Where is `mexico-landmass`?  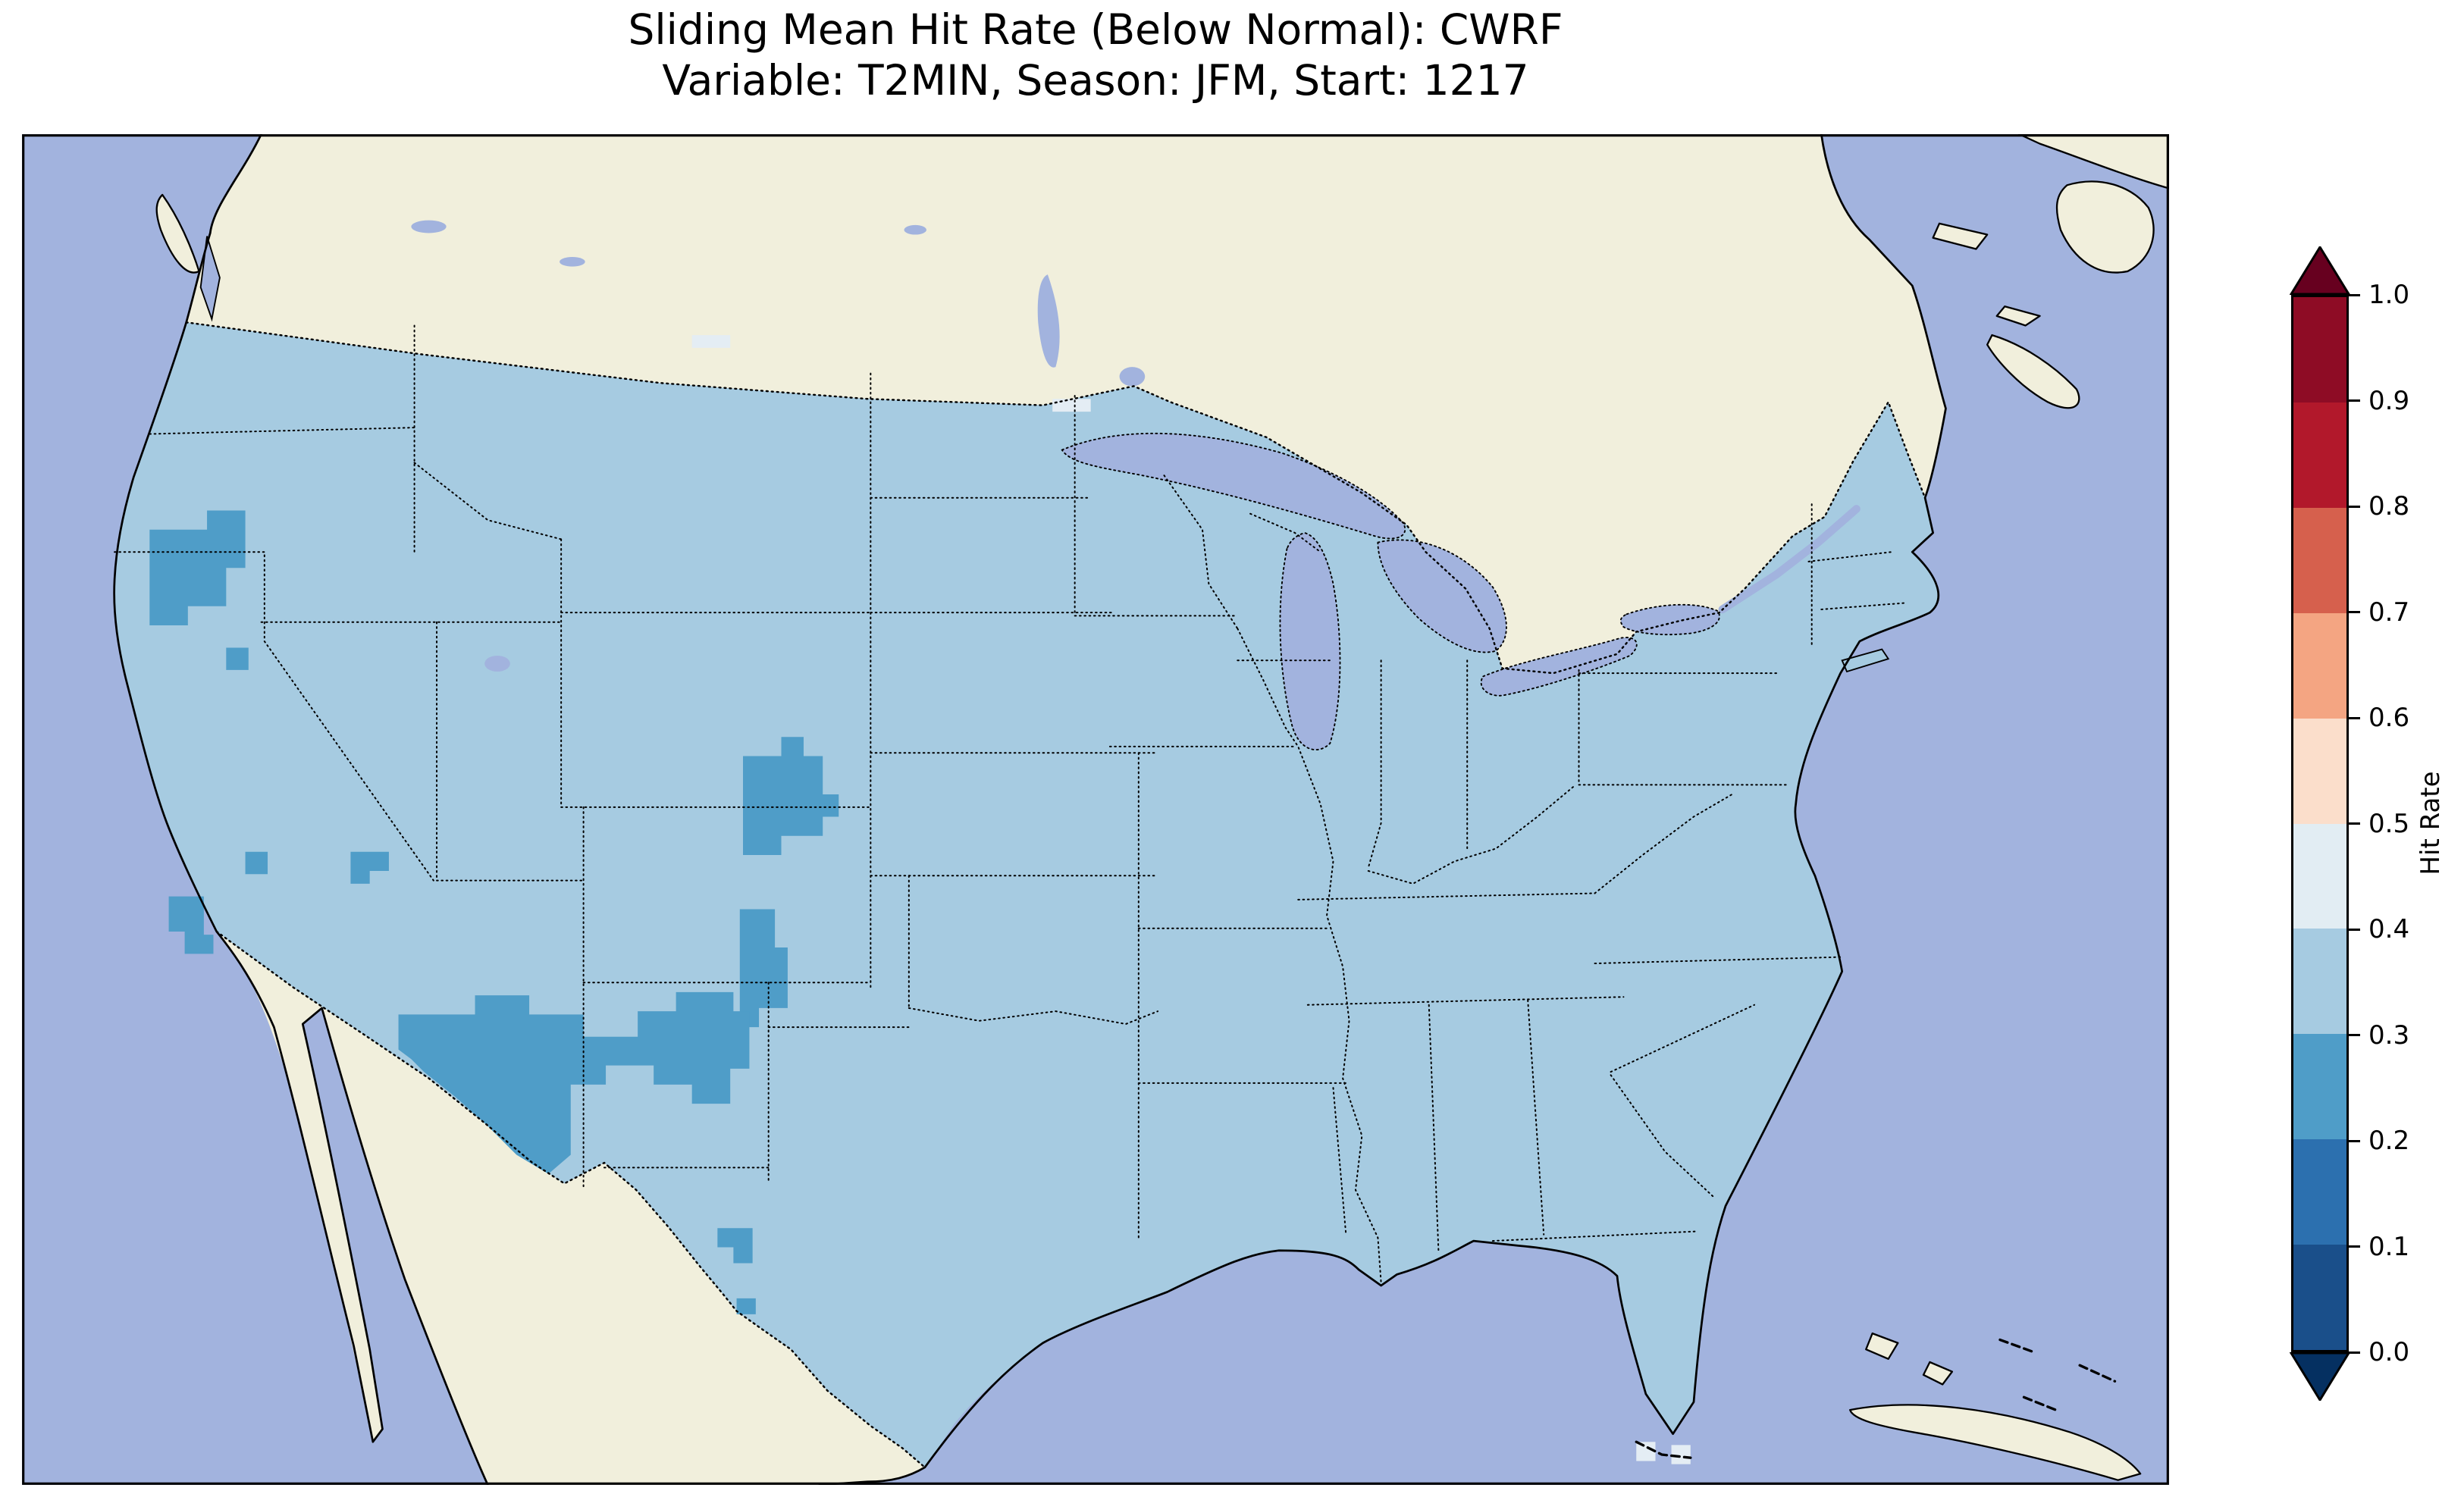 mexico-landmass is located at coordinates (570, 1208).